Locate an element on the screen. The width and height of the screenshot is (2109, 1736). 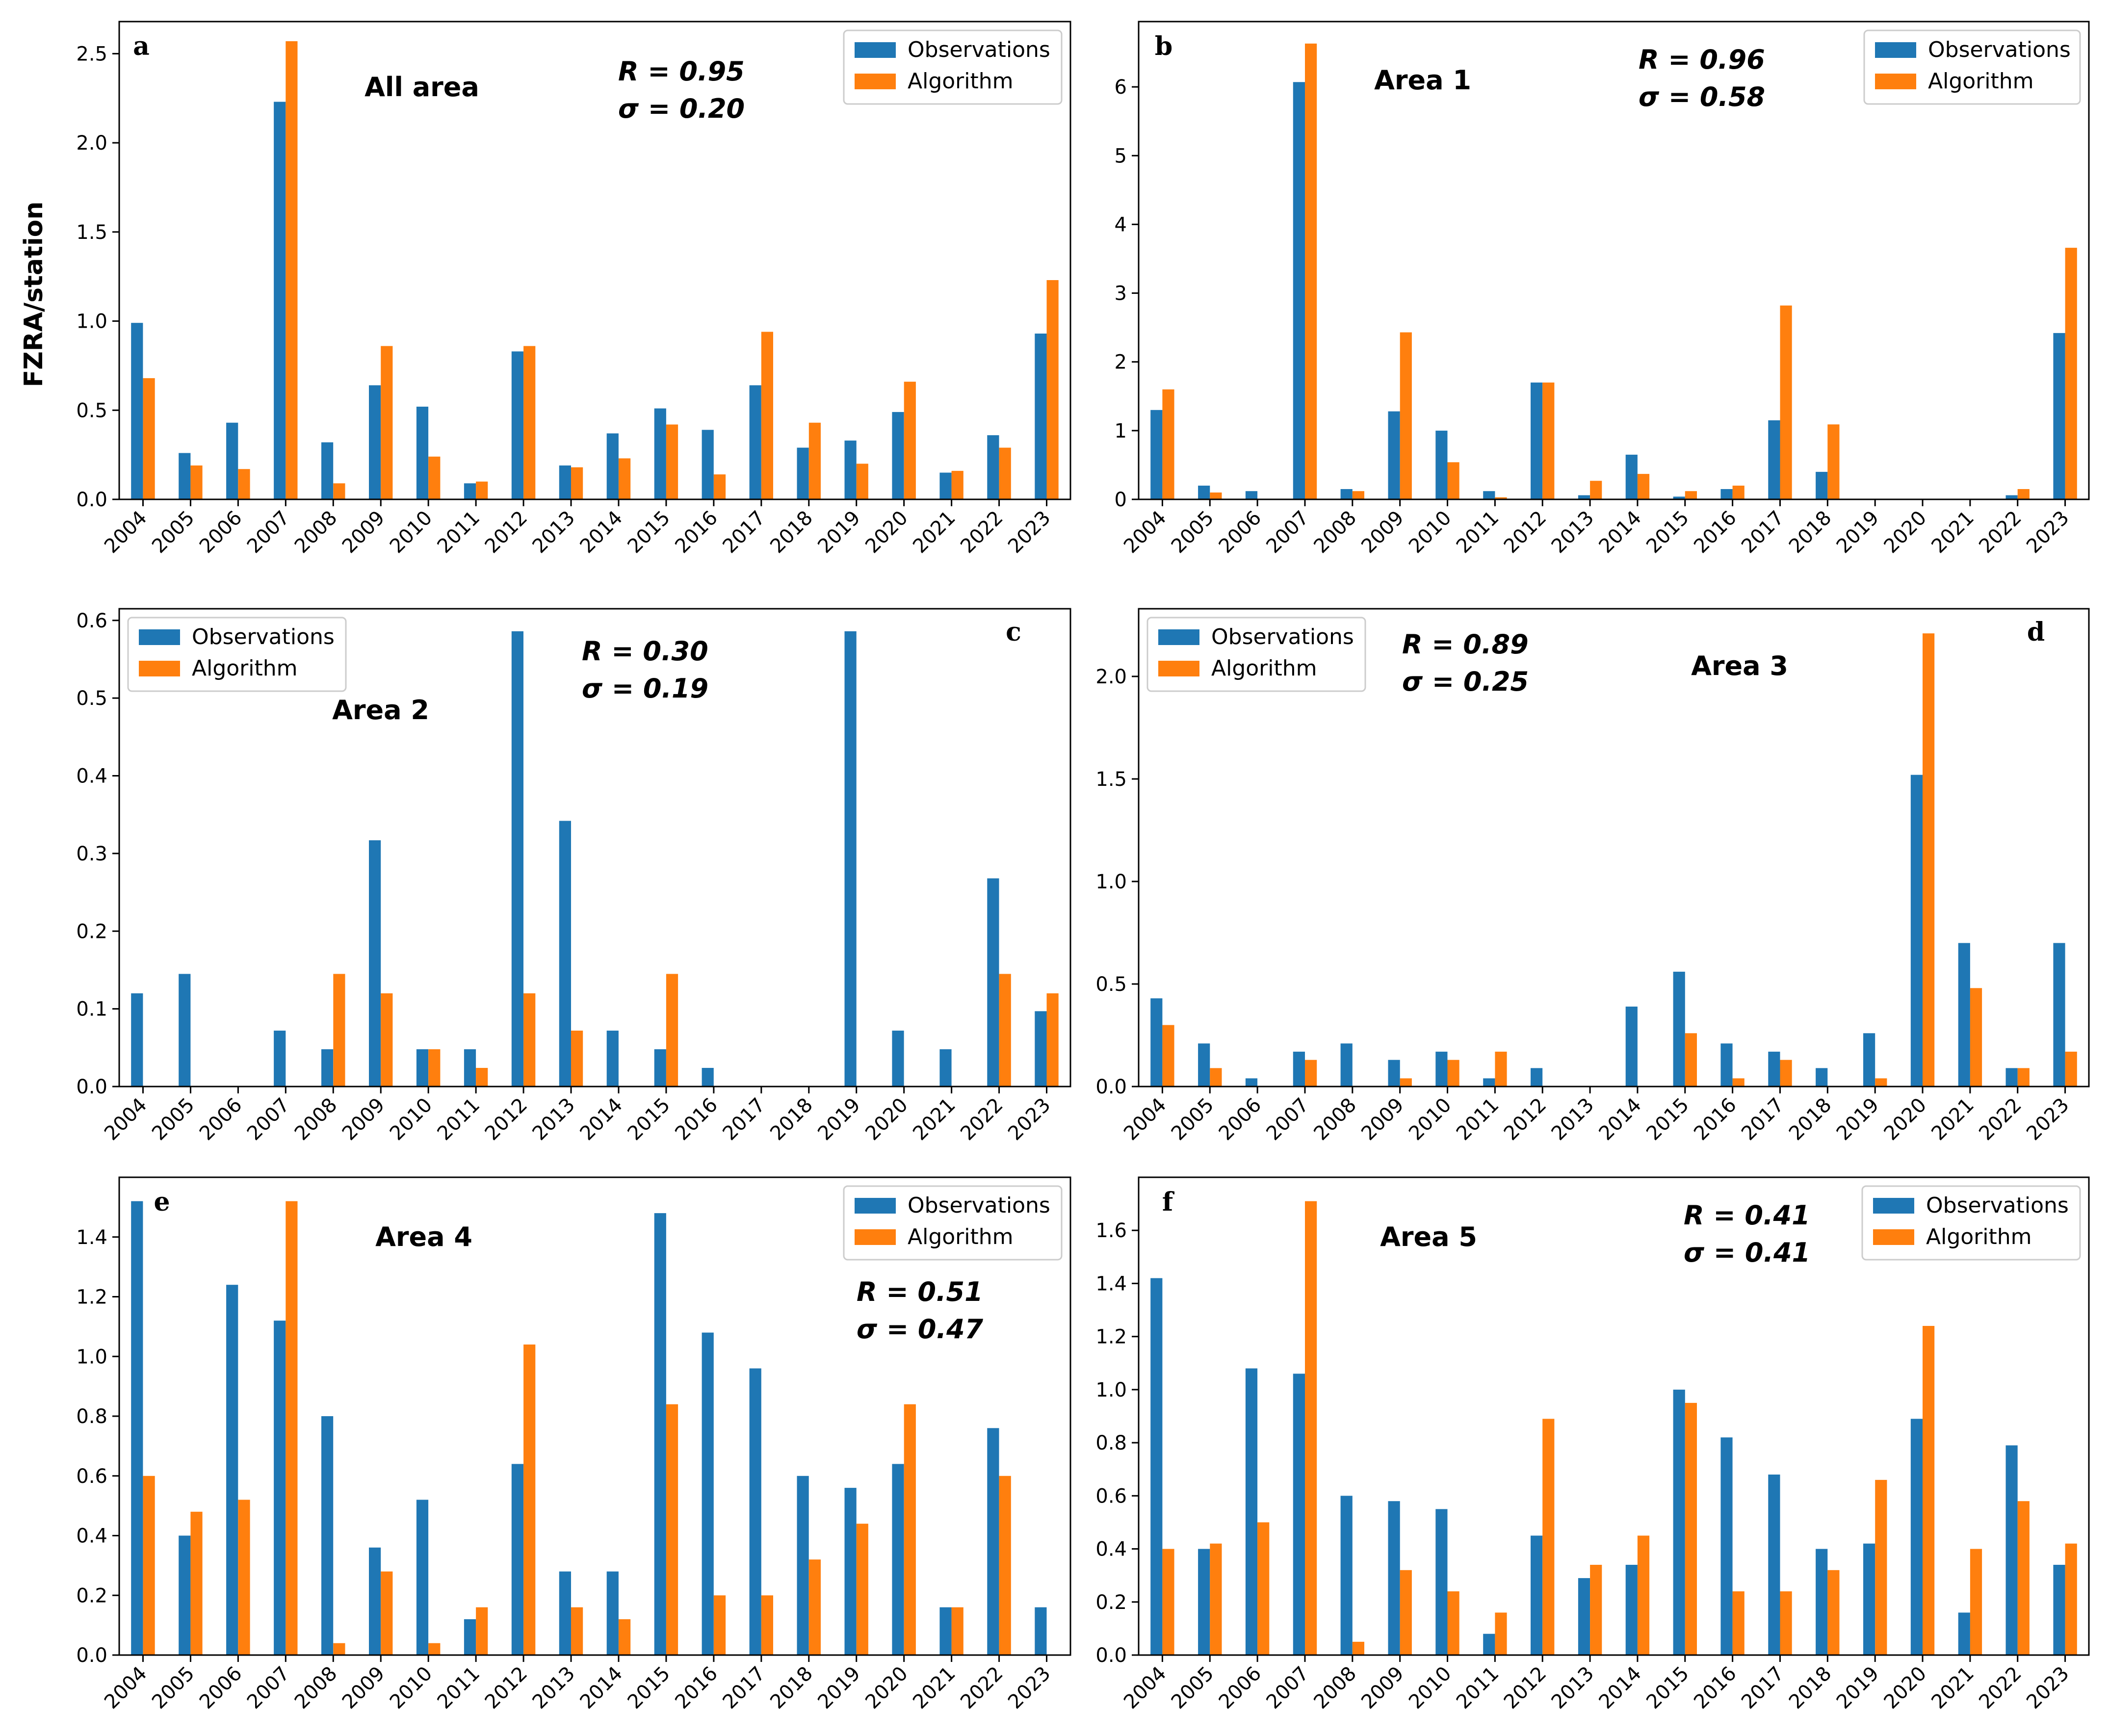
bar-observations-2004 is located at coordinates (137, 1428).